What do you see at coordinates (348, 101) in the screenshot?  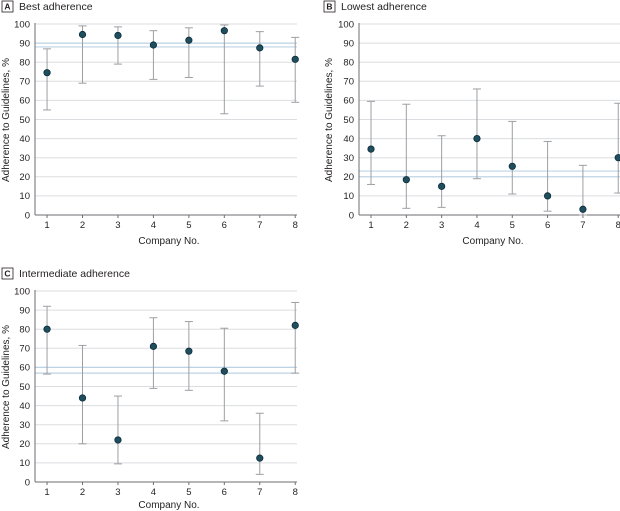 I see `panel-b-ytick-60: 60` at bounding box center [348, 101].